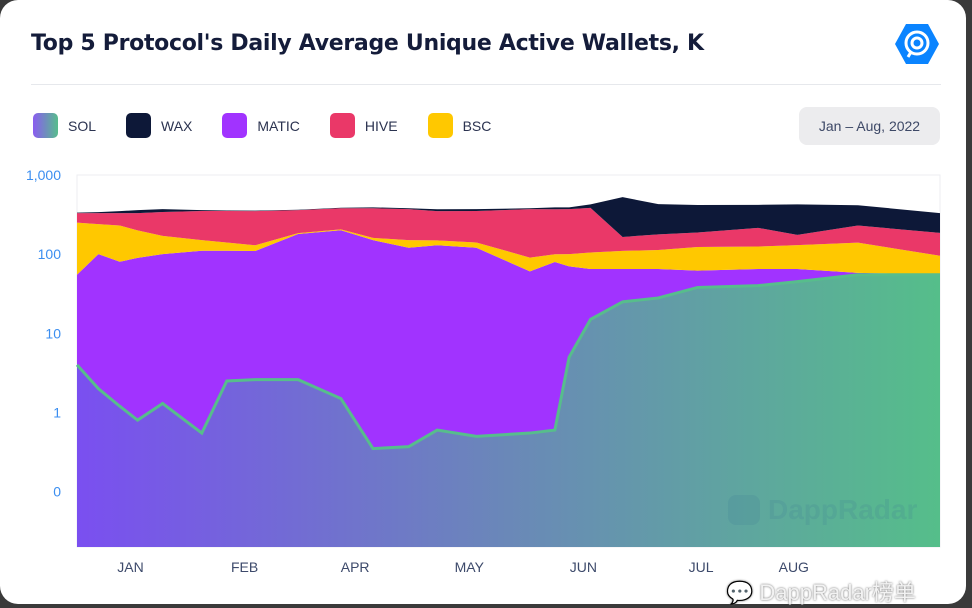 Image resolution: width=972 pixels, height=608 pixels. Describe the element at coordinates (82, 125) in the screenshot. I see `legend-label: SOL` at that location.